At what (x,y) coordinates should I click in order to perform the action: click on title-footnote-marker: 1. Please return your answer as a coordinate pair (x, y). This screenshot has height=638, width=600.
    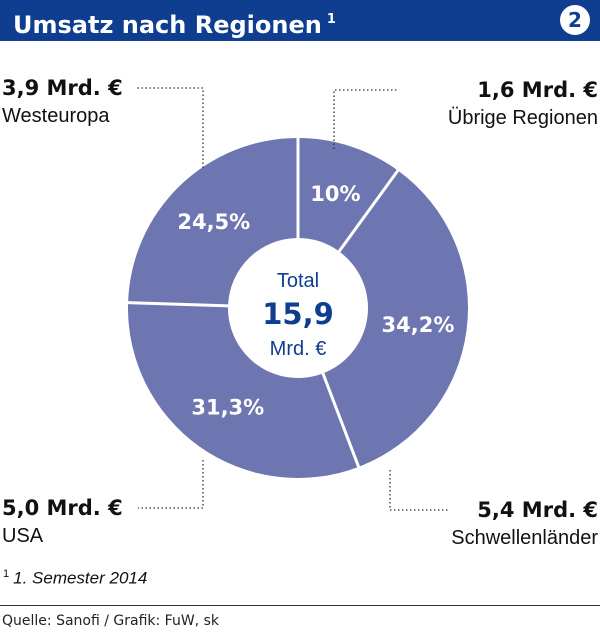
    Looking at the image, I should click on (331, 19).